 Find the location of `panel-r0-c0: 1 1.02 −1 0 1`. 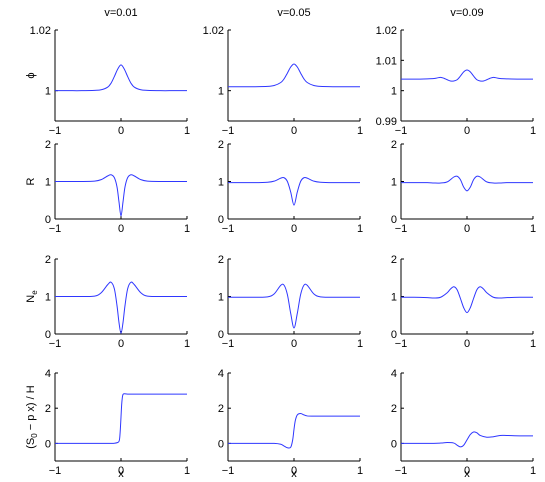

panel-r0-c0: 1 1.02 −1 0 1 is located at coordinates (110, 81).